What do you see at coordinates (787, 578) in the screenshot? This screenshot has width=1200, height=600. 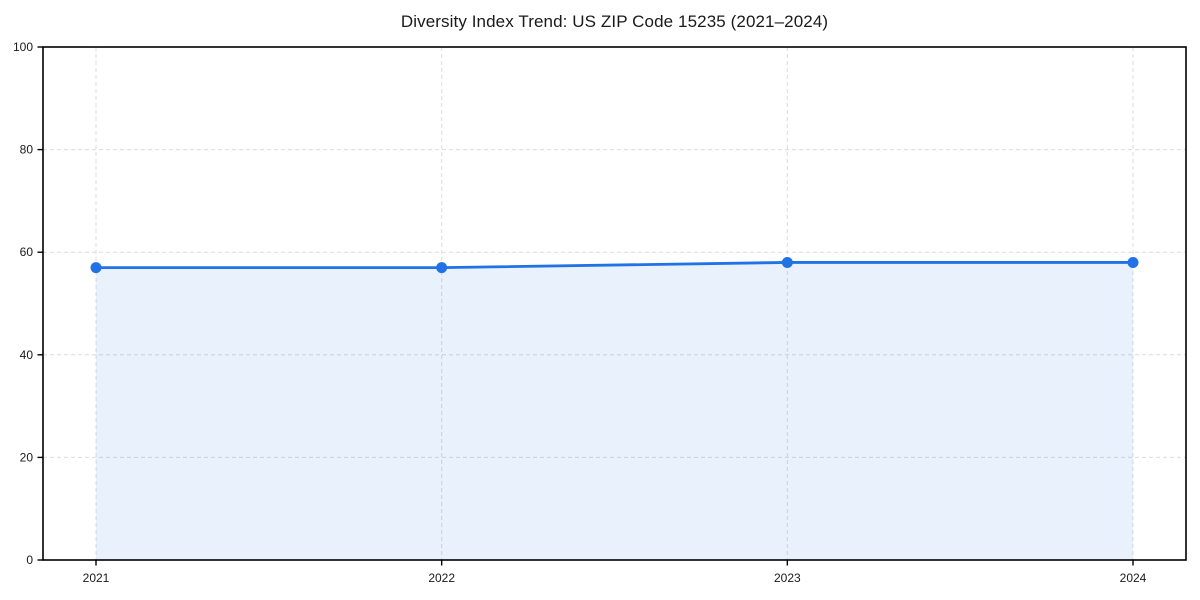 I see `x-tick-label: 2023` at bounding box center [787, 578].